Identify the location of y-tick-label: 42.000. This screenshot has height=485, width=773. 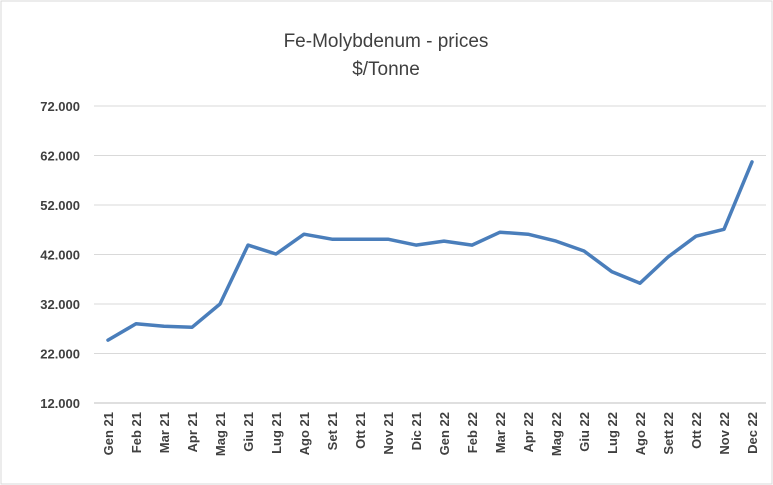
(60, 255).